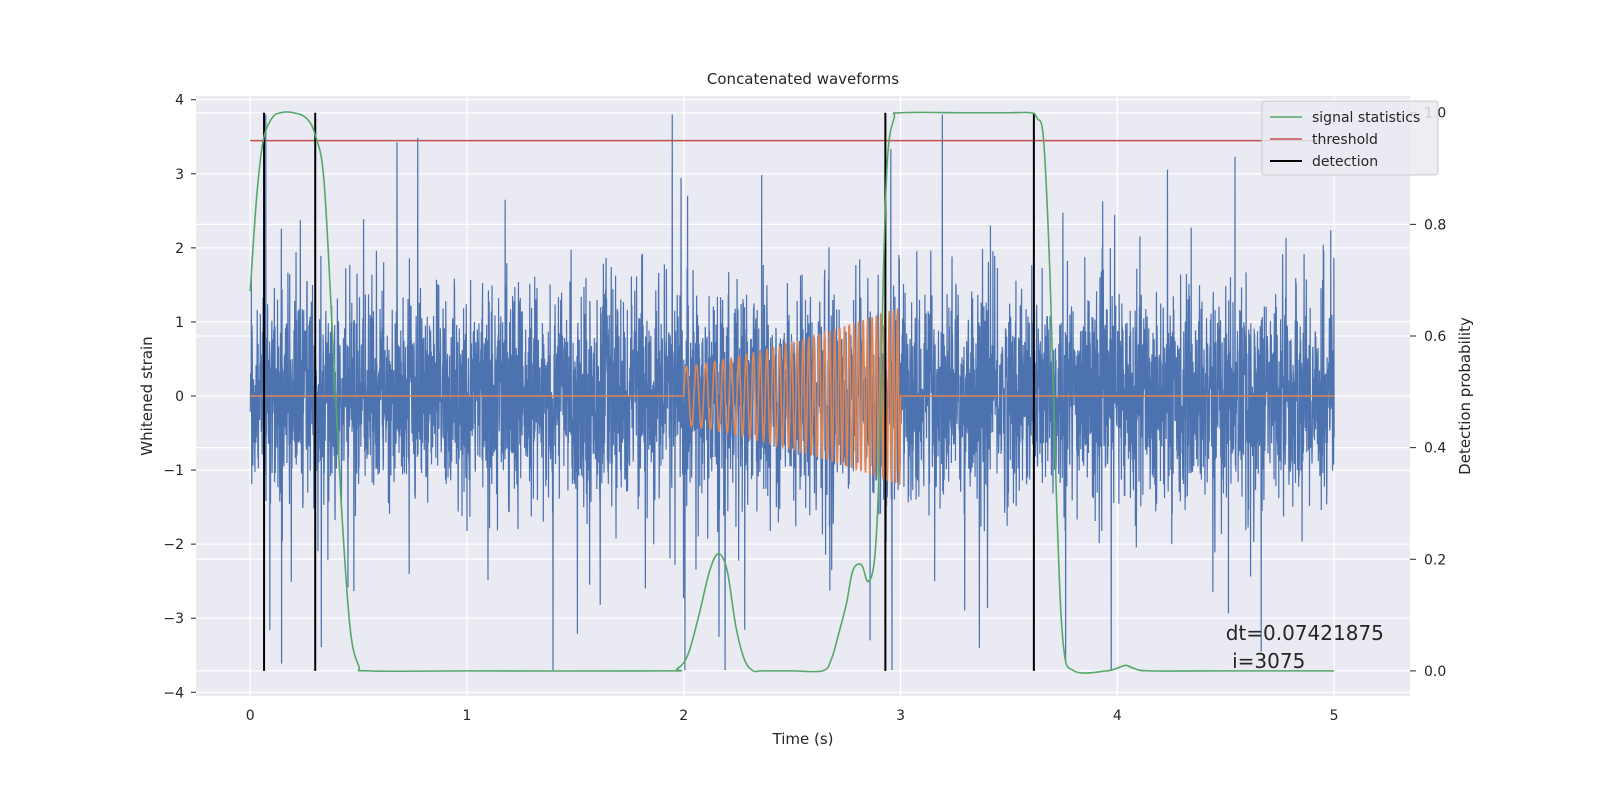  I want to click on legend-box, so click(1350, 138).